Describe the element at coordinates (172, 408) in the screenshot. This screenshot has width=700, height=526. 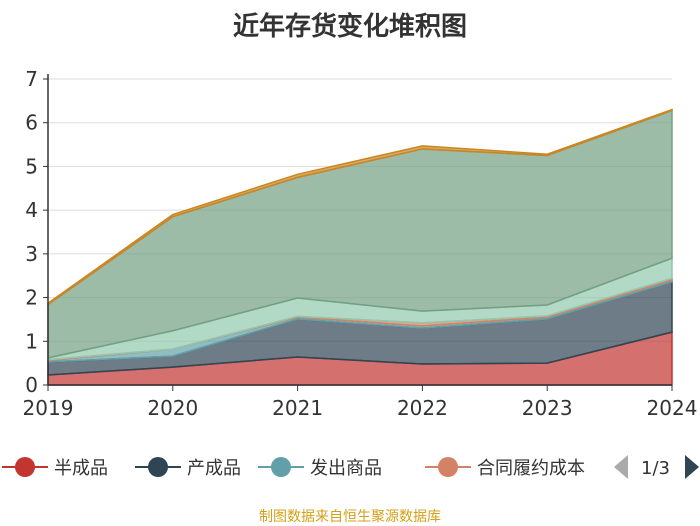
I see `x-tick-label: 2020` at that location.